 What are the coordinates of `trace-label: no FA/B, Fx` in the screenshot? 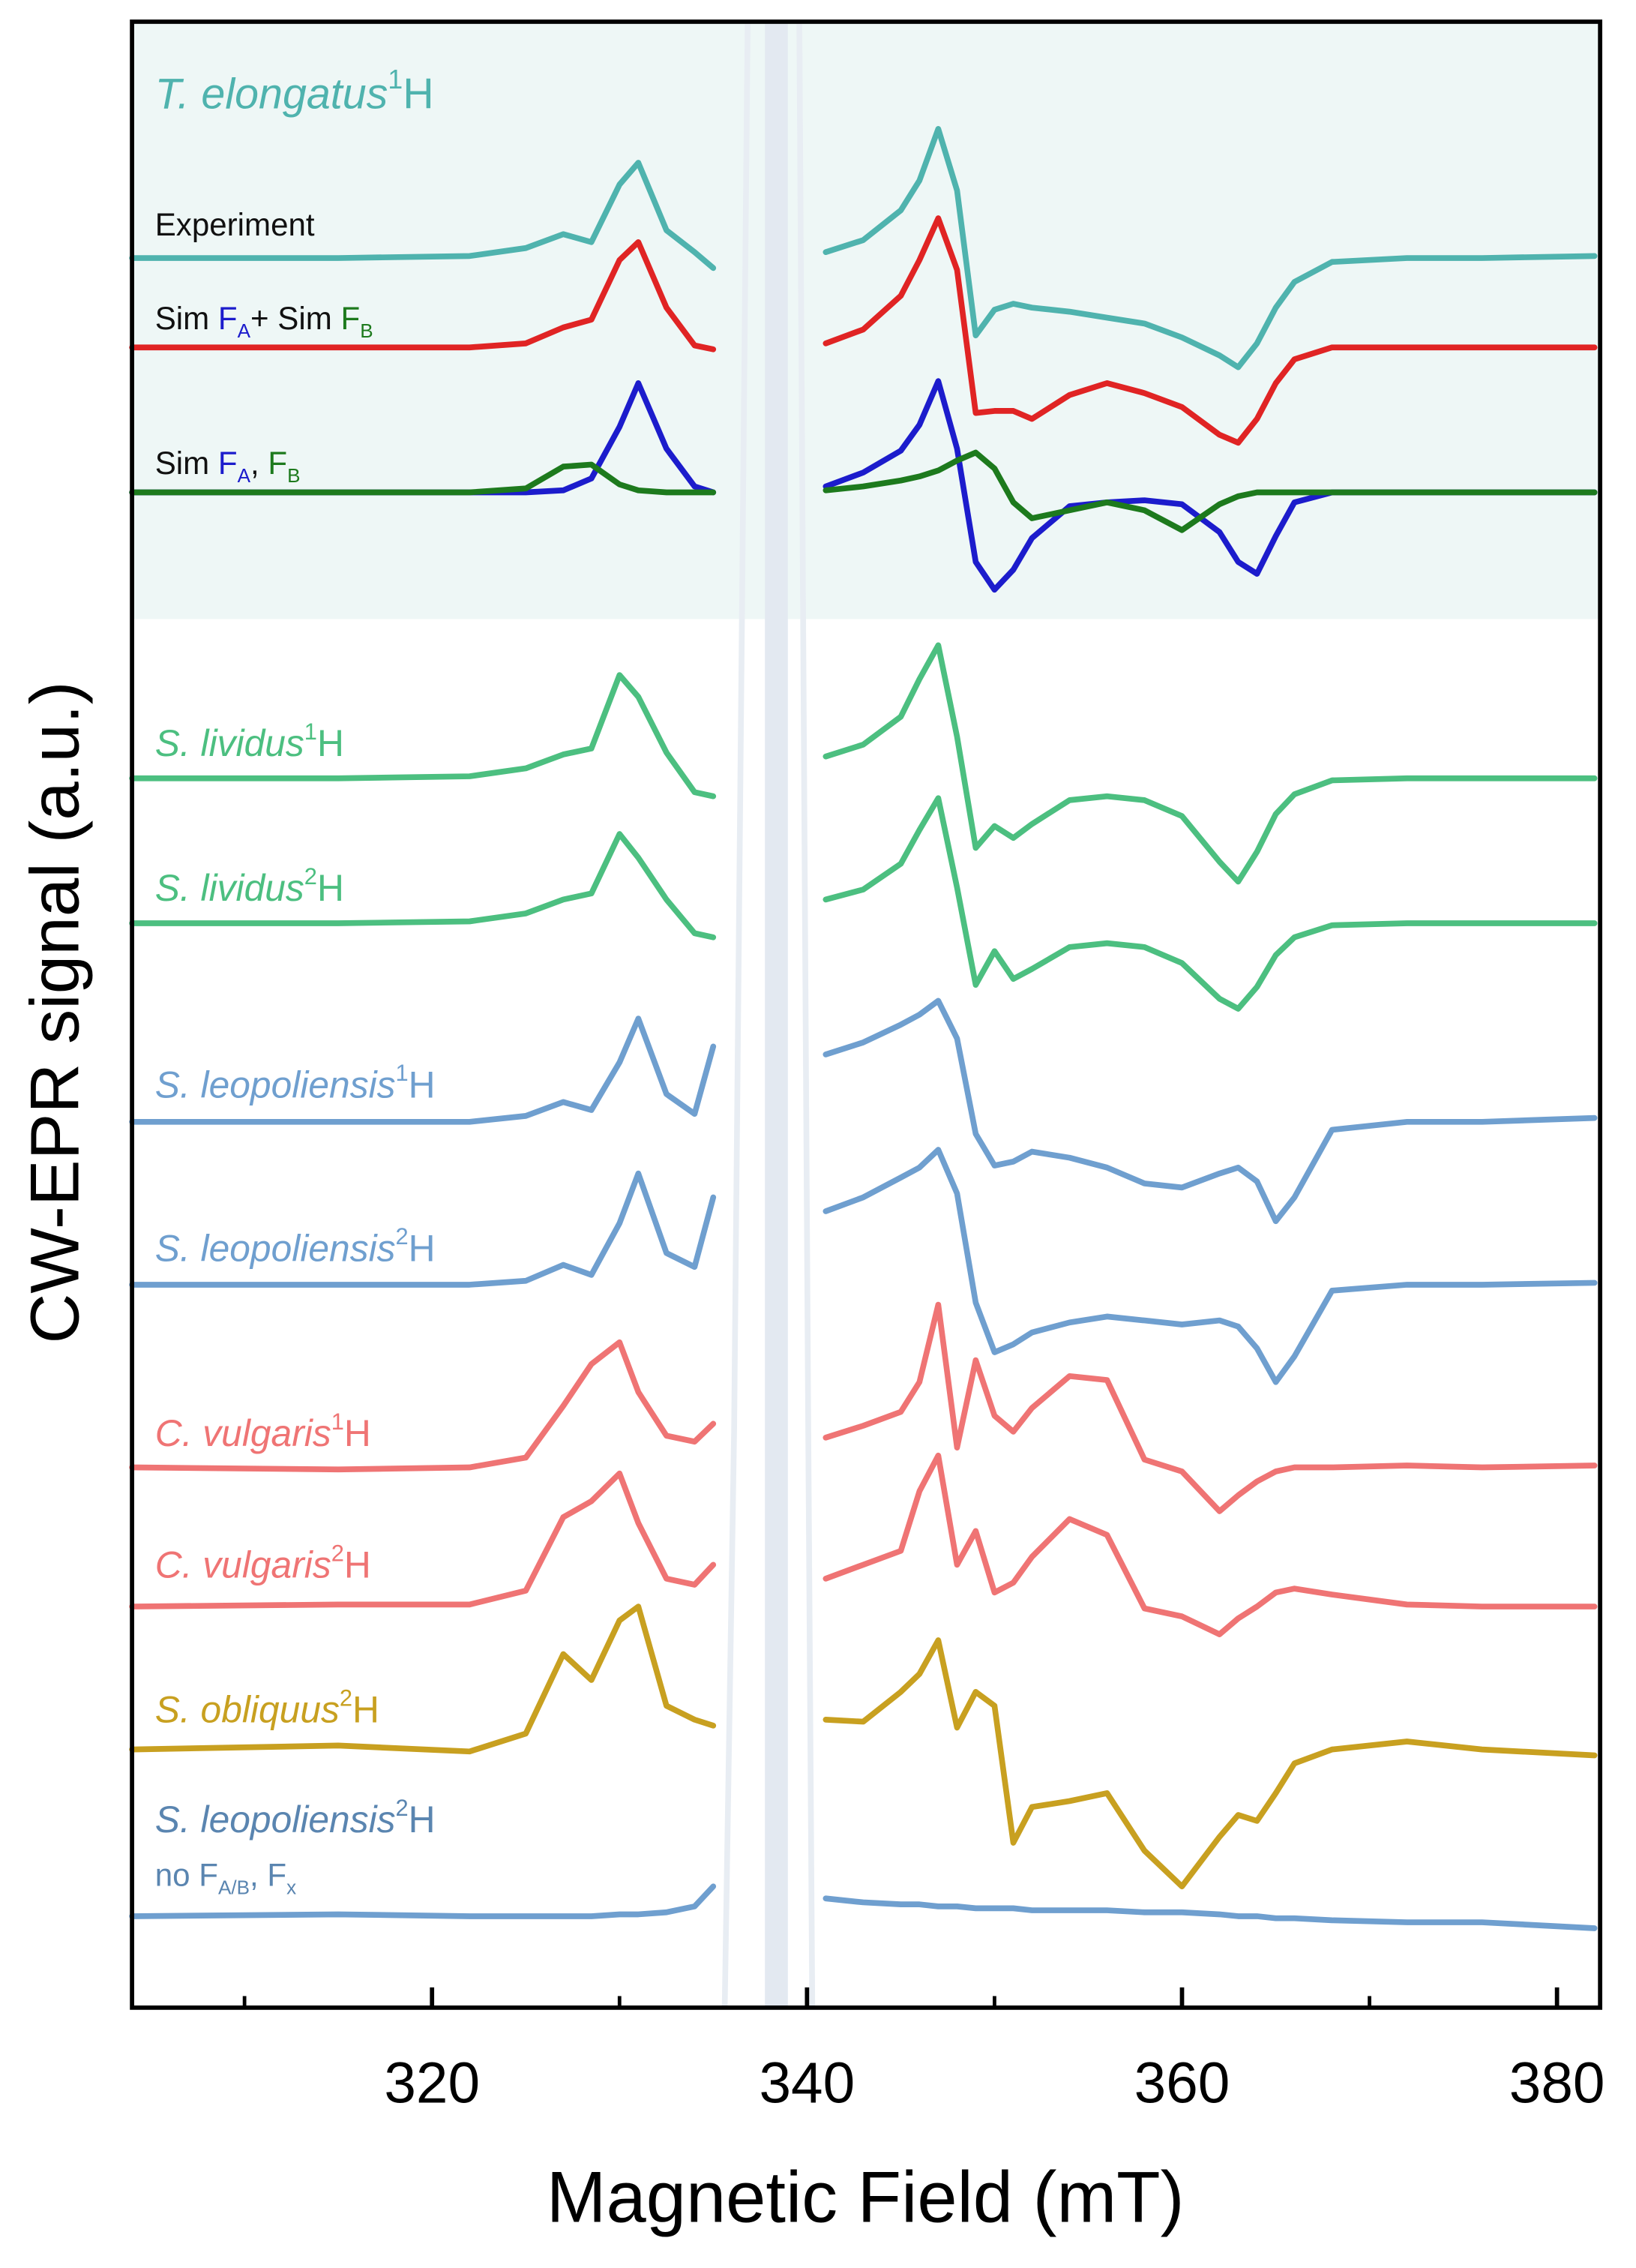 It's located at (225, 1877).